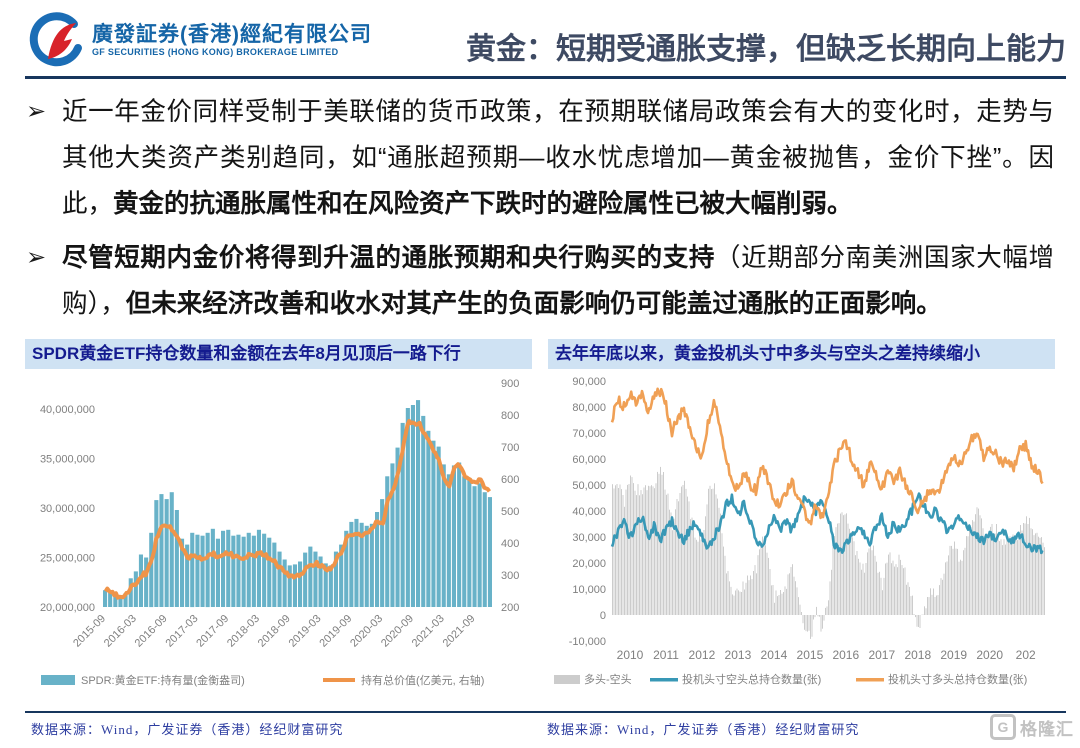 This screenshot has height=748, width=1080. I want to click on svg-text: 500, so click(510, 512).